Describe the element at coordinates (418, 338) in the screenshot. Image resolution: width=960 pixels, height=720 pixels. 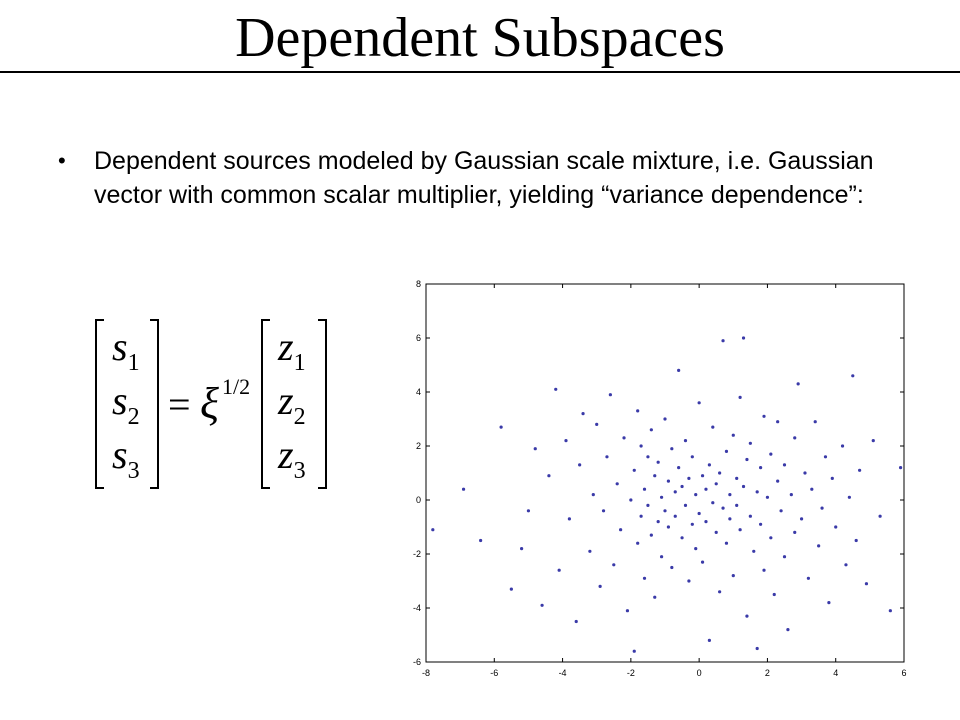
I see `y-tick-label: 6` at that location.